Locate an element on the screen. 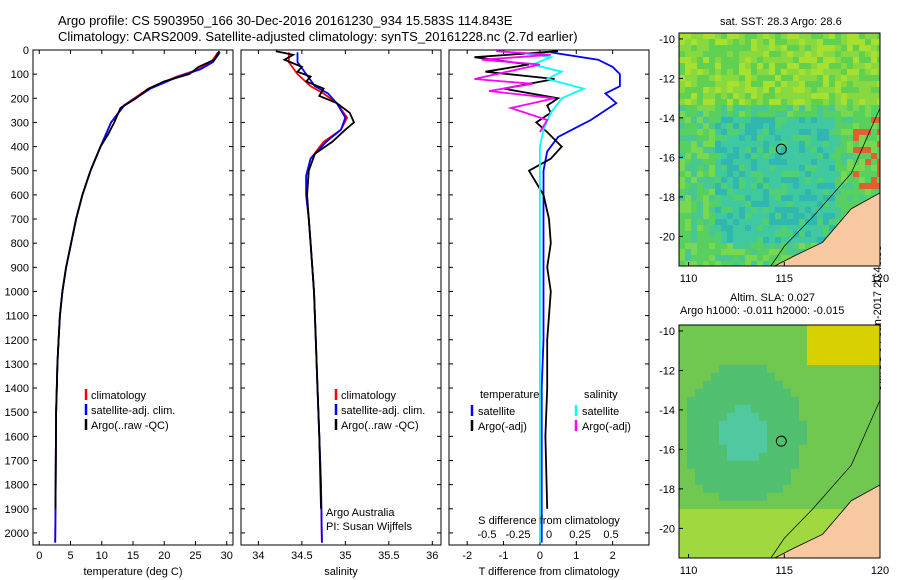 Image resolution: width=900 pixels, height=580 pixels. diff-legend-label-t: Argo(-adj) is located at coordinates (502, 427).